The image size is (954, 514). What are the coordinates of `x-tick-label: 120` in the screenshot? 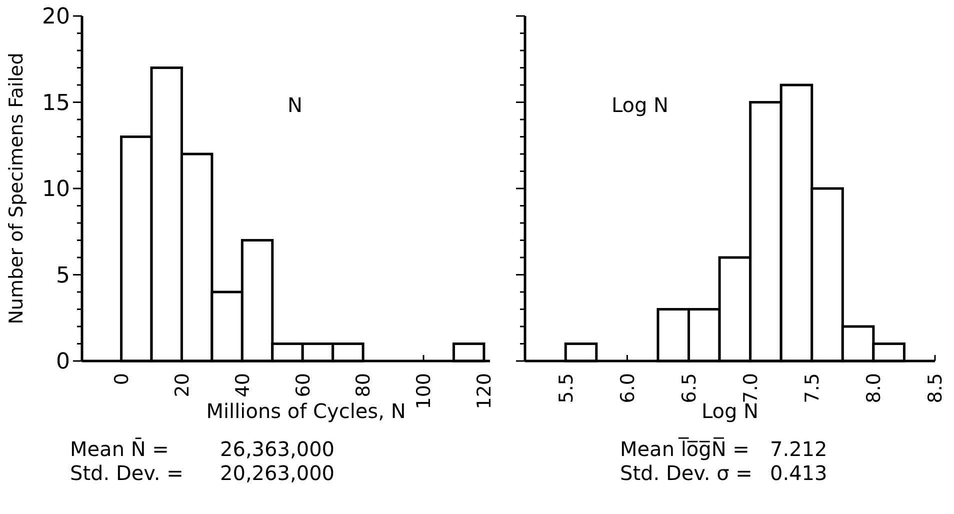 It's located at (485, 391).